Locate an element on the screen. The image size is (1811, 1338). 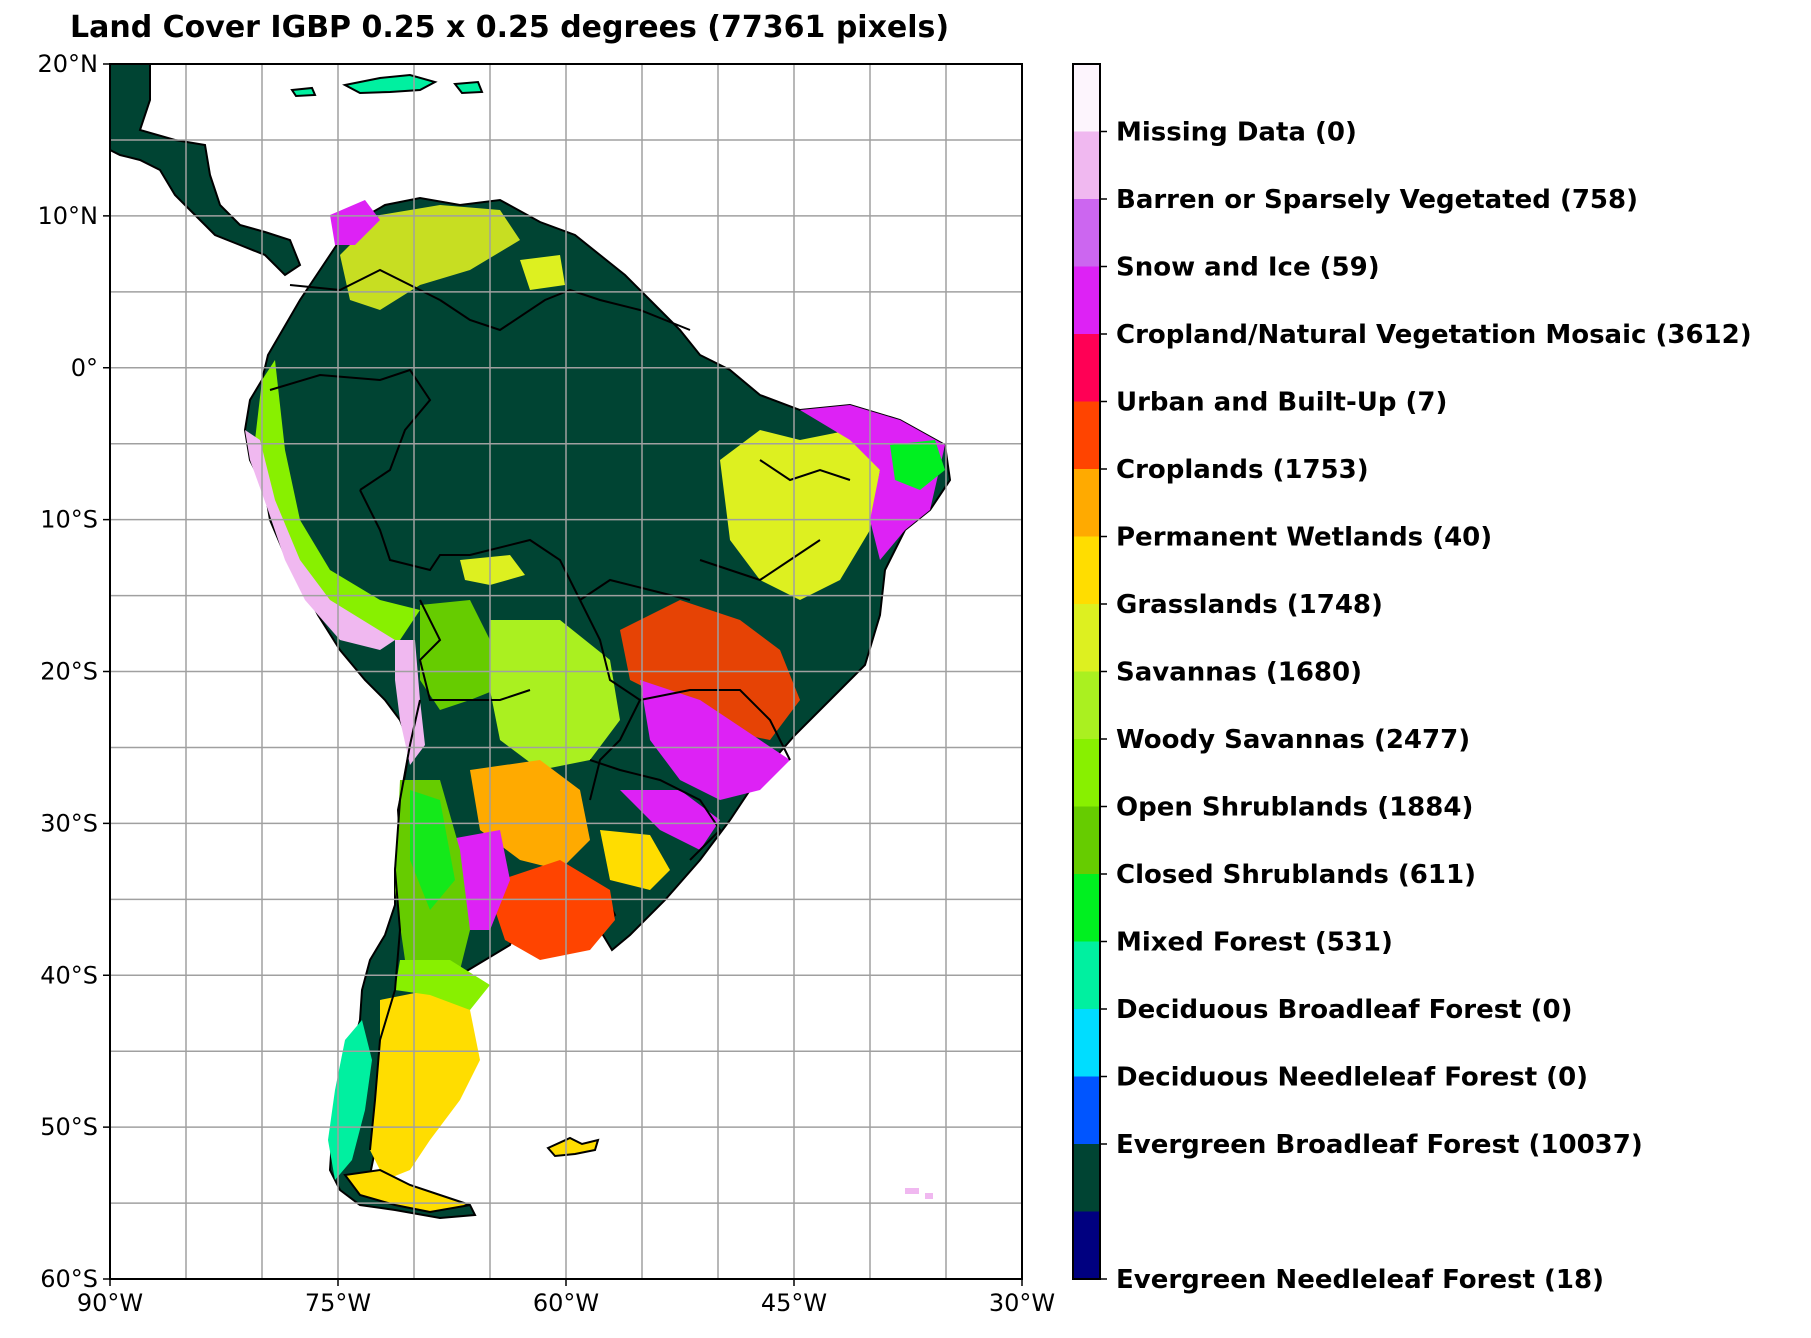
lat-tick-label: 50°S is located at coordinates (69, 1127).